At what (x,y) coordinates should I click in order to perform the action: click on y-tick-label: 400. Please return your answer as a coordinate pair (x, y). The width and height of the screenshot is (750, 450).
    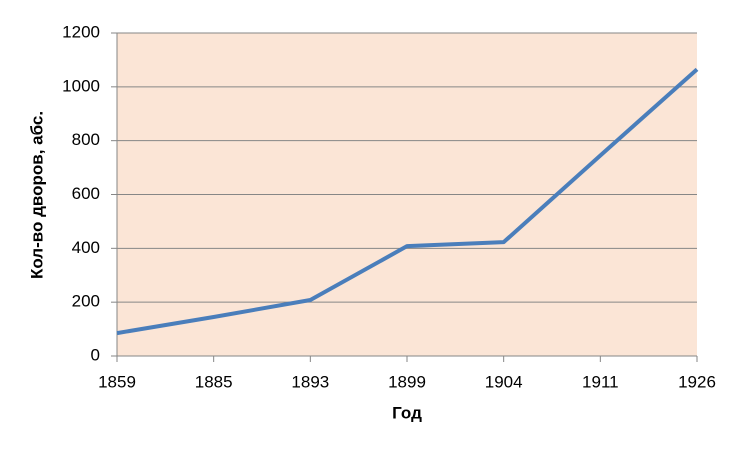
    Looking at the image, I should click on (86, 247).